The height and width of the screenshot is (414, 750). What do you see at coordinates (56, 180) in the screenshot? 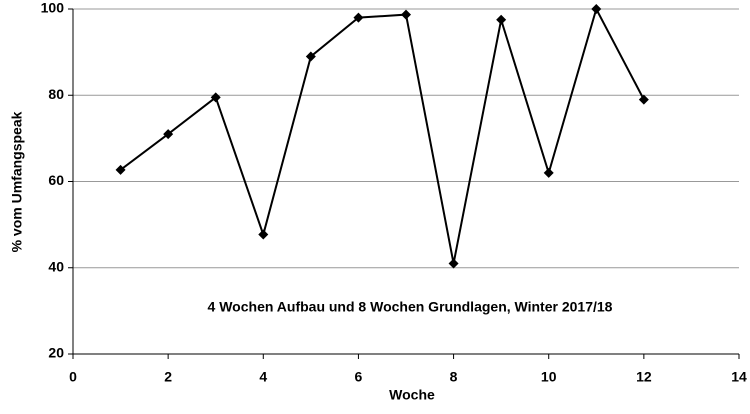
I see `y-tick-label: 60` at bounding box center [56, 180].